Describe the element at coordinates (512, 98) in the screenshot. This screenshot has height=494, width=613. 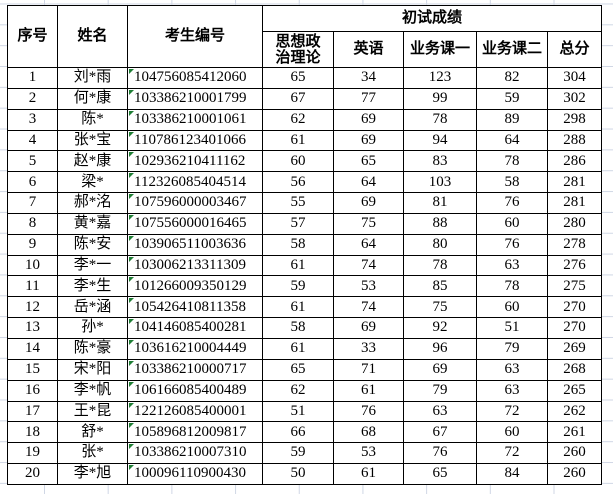
I see `cell-major2-score: 59` at that location.